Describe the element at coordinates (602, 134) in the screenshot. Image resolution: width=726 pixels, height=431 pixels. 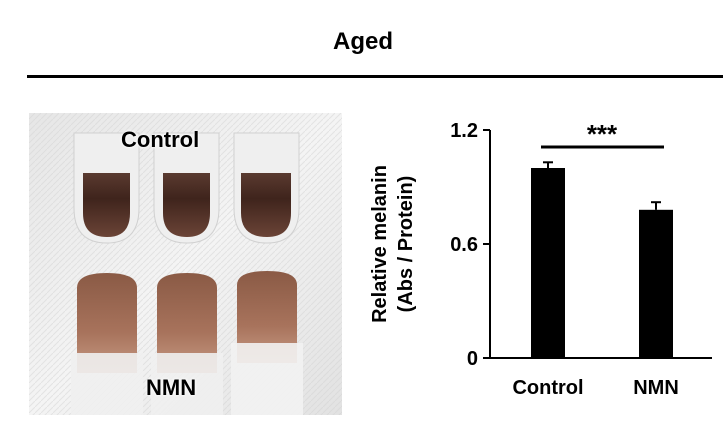
I see `significance-label: ***` at that location.